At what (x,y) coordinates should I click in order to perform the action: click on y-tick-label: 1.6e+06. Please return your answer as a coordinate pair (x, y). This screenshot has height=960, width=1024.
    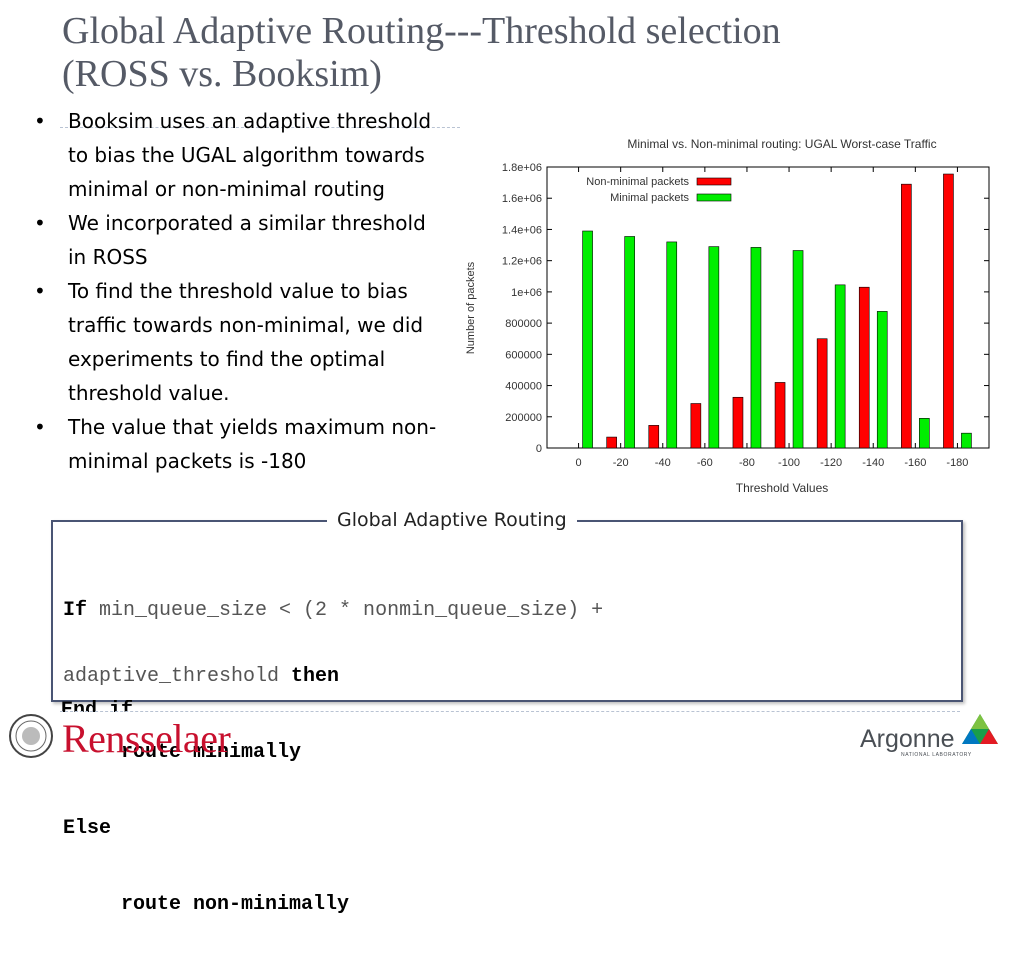
    Looking at the image, I should click on (522, 199).